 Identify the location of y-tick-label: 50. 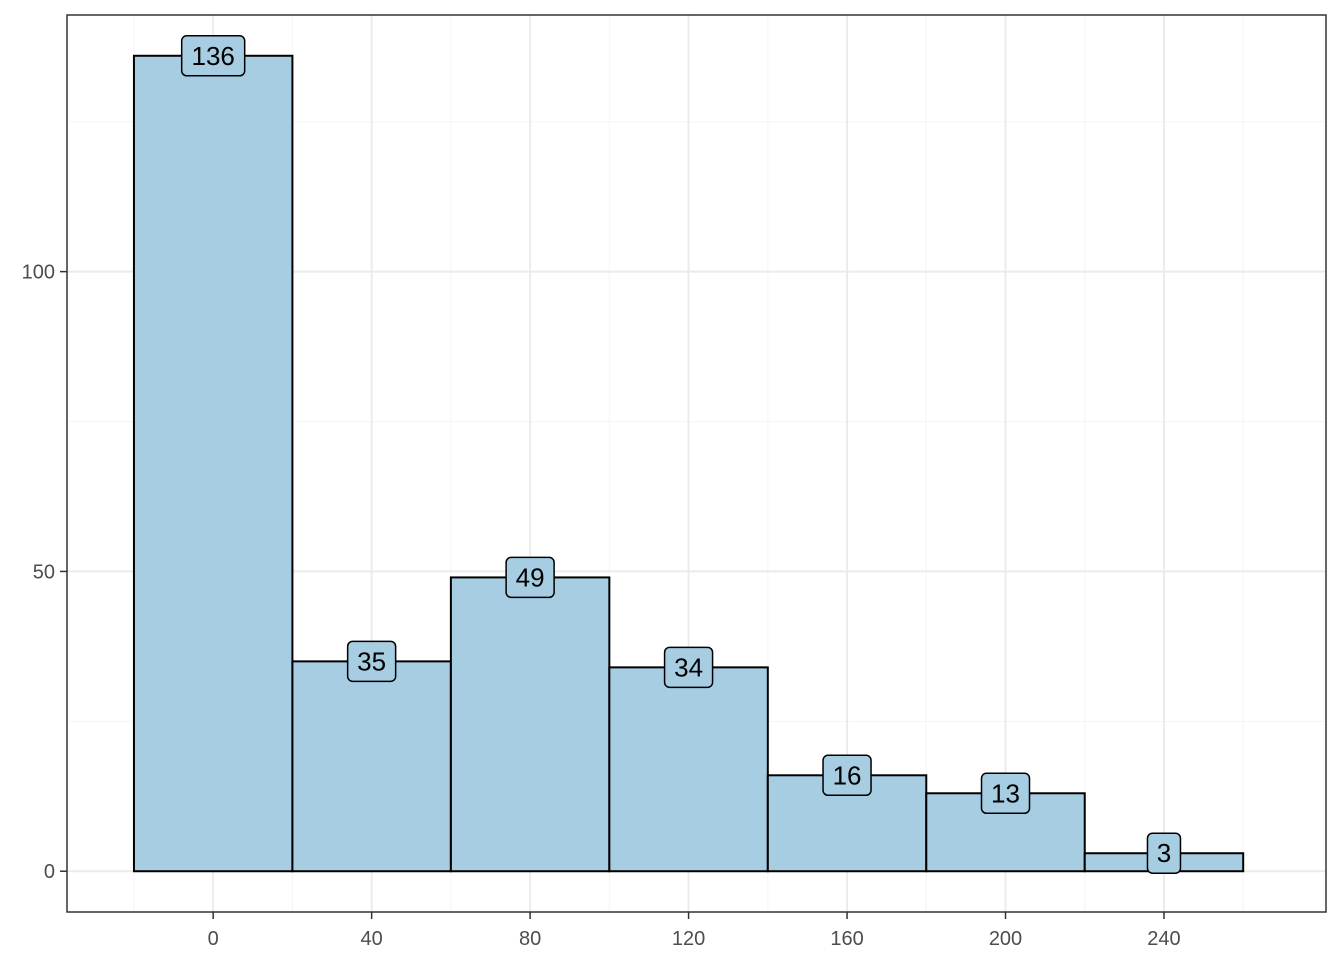
(44, 572).